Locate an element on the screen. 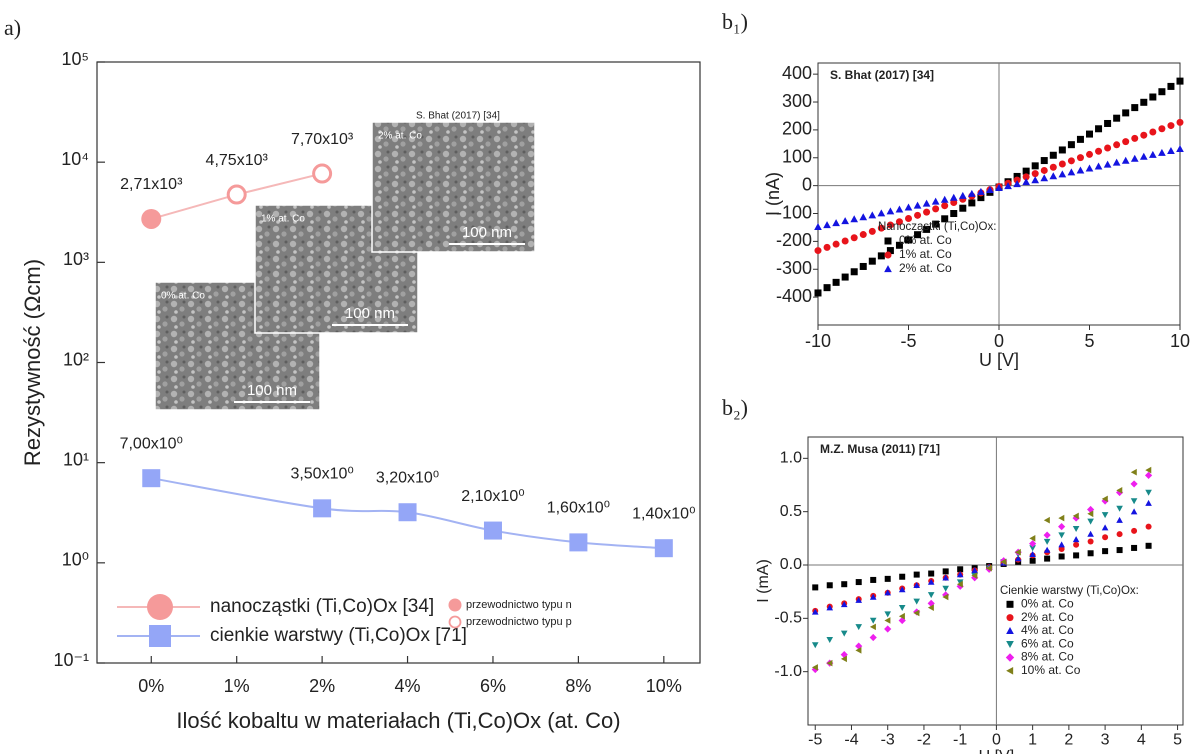  y-tick-label: 10² is located at coordinates (76, 359).